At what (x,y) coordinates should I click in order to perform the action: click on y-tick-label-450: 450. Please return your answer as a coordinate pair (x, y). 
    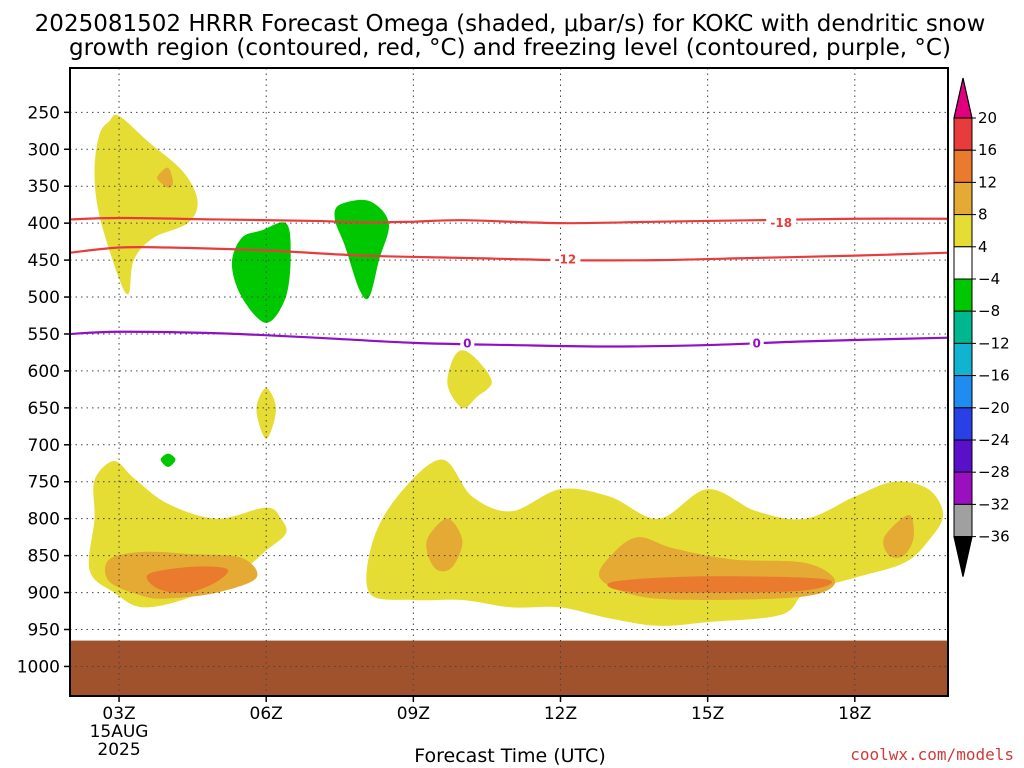
    Looking at the image, I should click on (44, 261).